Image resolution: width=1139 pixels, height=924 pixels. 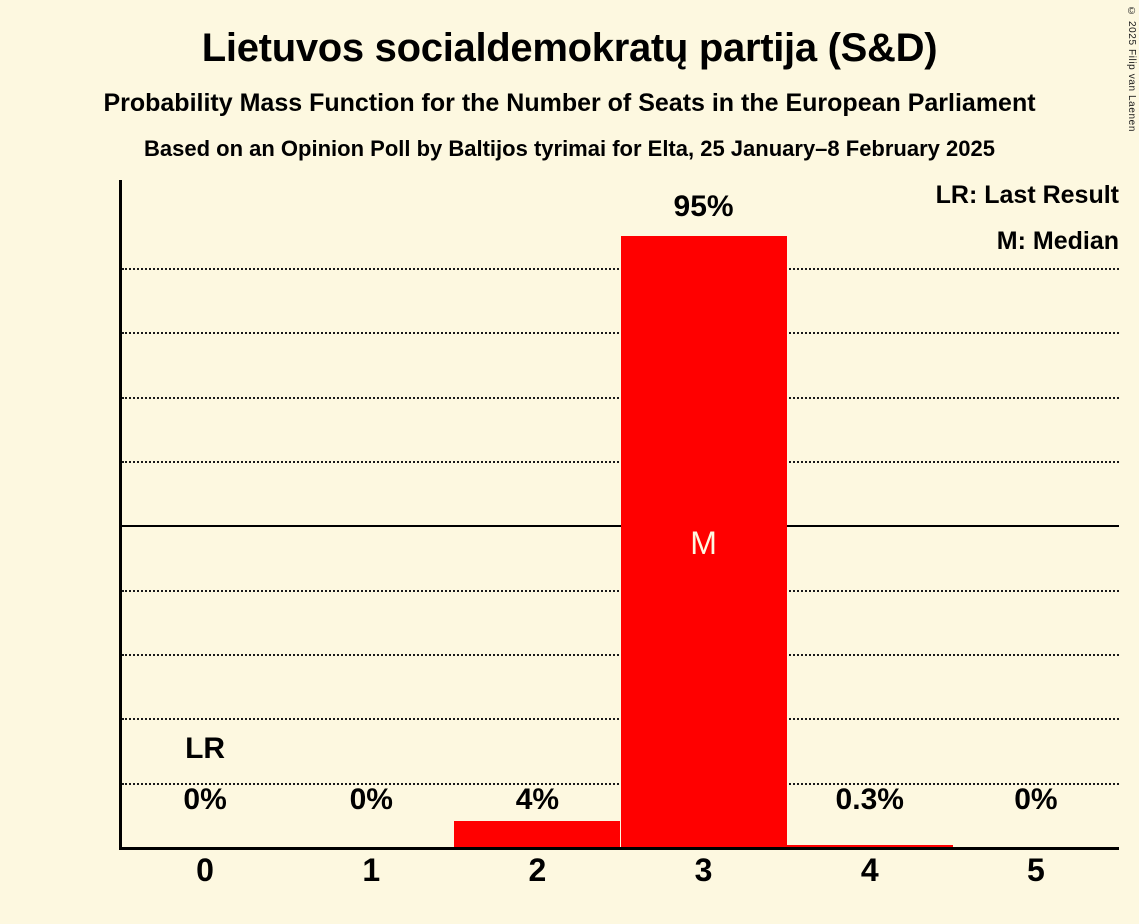 I want to click on last-result-marker: LR, so click(x=205, y=748).